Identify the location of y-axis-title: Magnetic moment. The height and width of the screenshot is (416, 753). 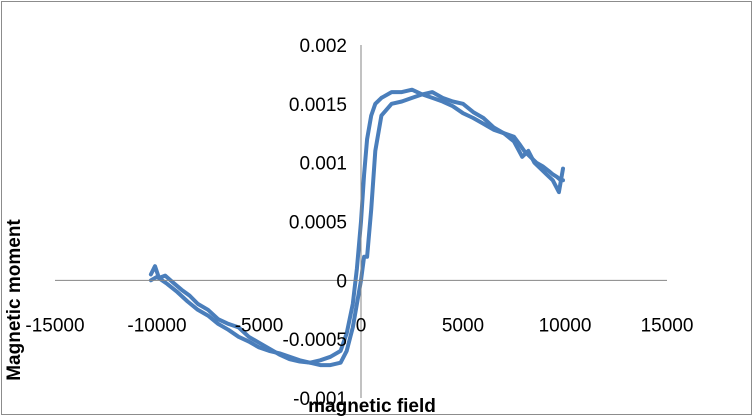
(14, 300).